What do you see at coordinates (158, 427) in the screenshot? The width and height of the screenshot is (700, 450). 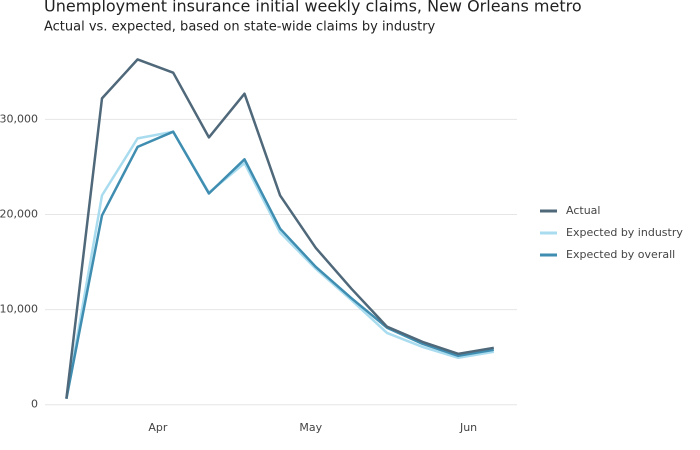 I see `x-tick-label: Apr` at bounding box center [158, 427].